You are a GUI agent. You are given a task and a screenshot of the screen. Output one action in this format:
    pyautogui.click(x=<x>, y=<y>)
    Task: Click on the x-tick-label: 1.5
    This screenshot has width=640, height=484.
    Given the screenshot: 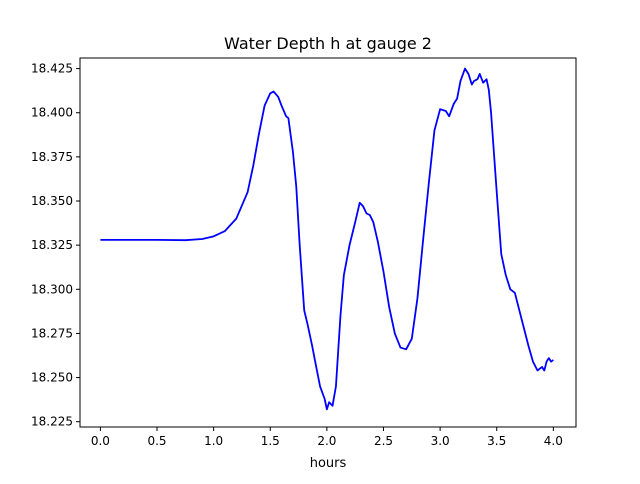 What is the action you would take?
    pyautogui.click(x=270, y=441)
    